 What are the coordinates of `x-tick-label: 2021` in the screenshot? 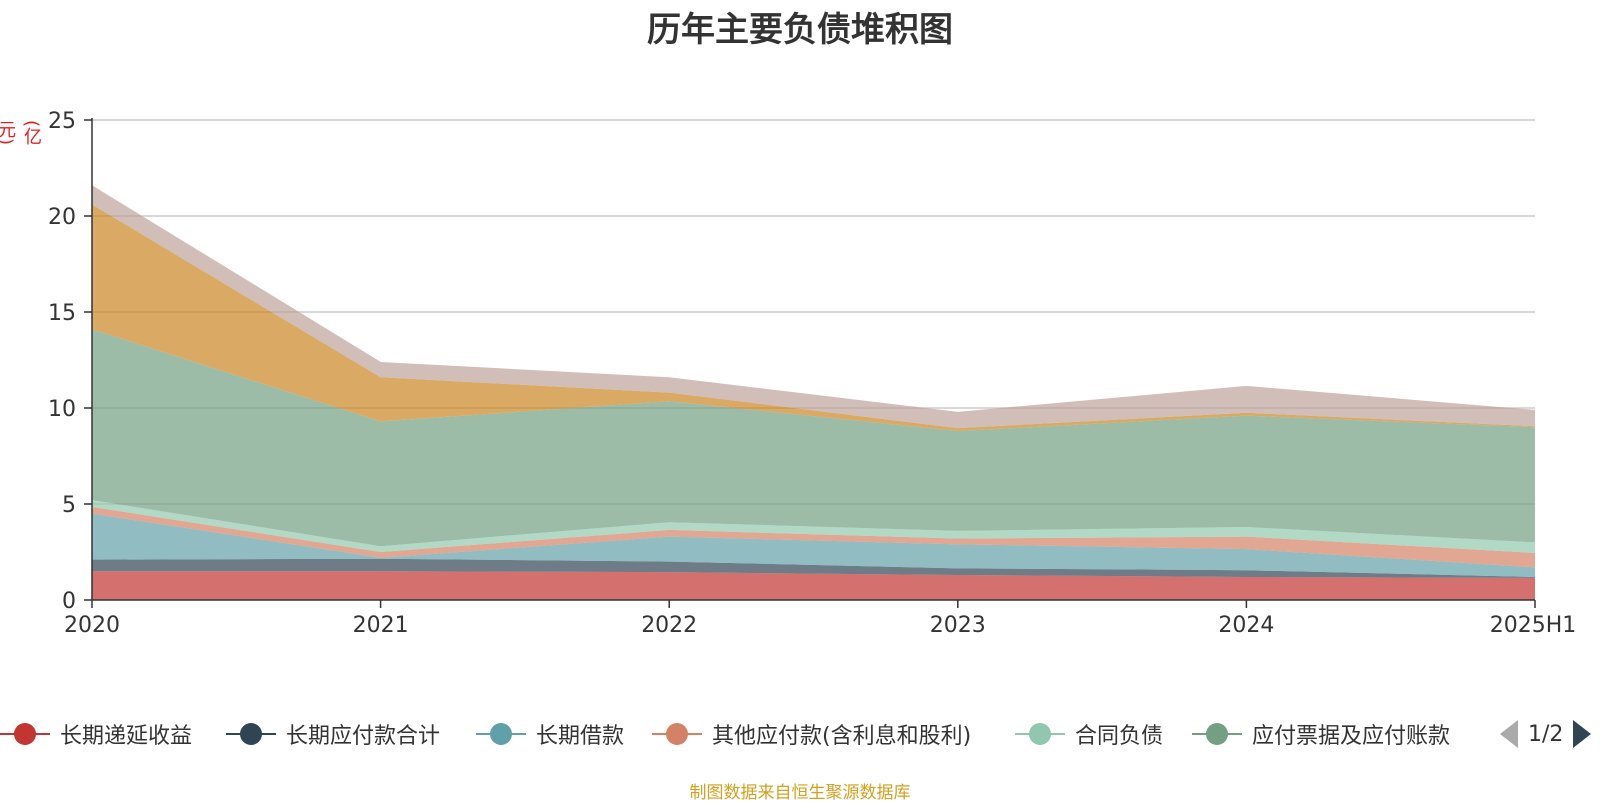 It's located at (381, 625).